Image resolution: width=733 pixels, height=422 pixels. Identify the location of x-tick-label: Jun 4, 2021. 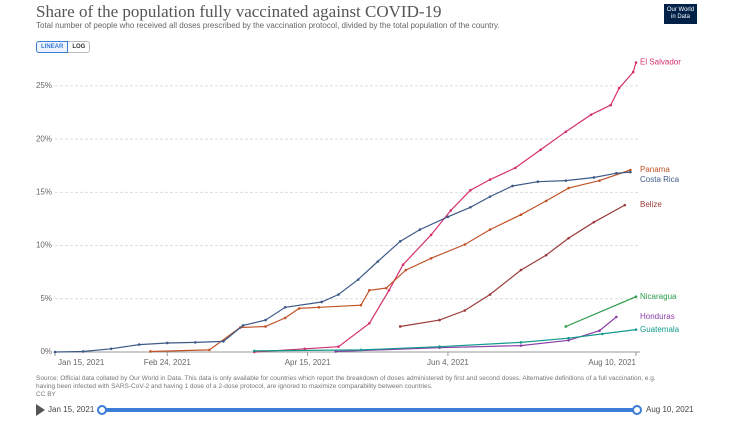
(448, 362).